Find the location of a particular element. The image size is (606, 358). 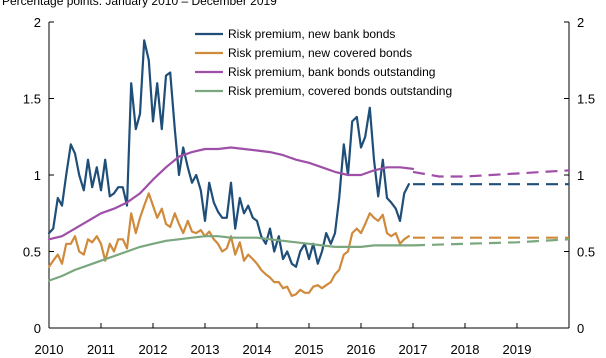

x-tick-label: 2015 is located at coordinates (309, 349).